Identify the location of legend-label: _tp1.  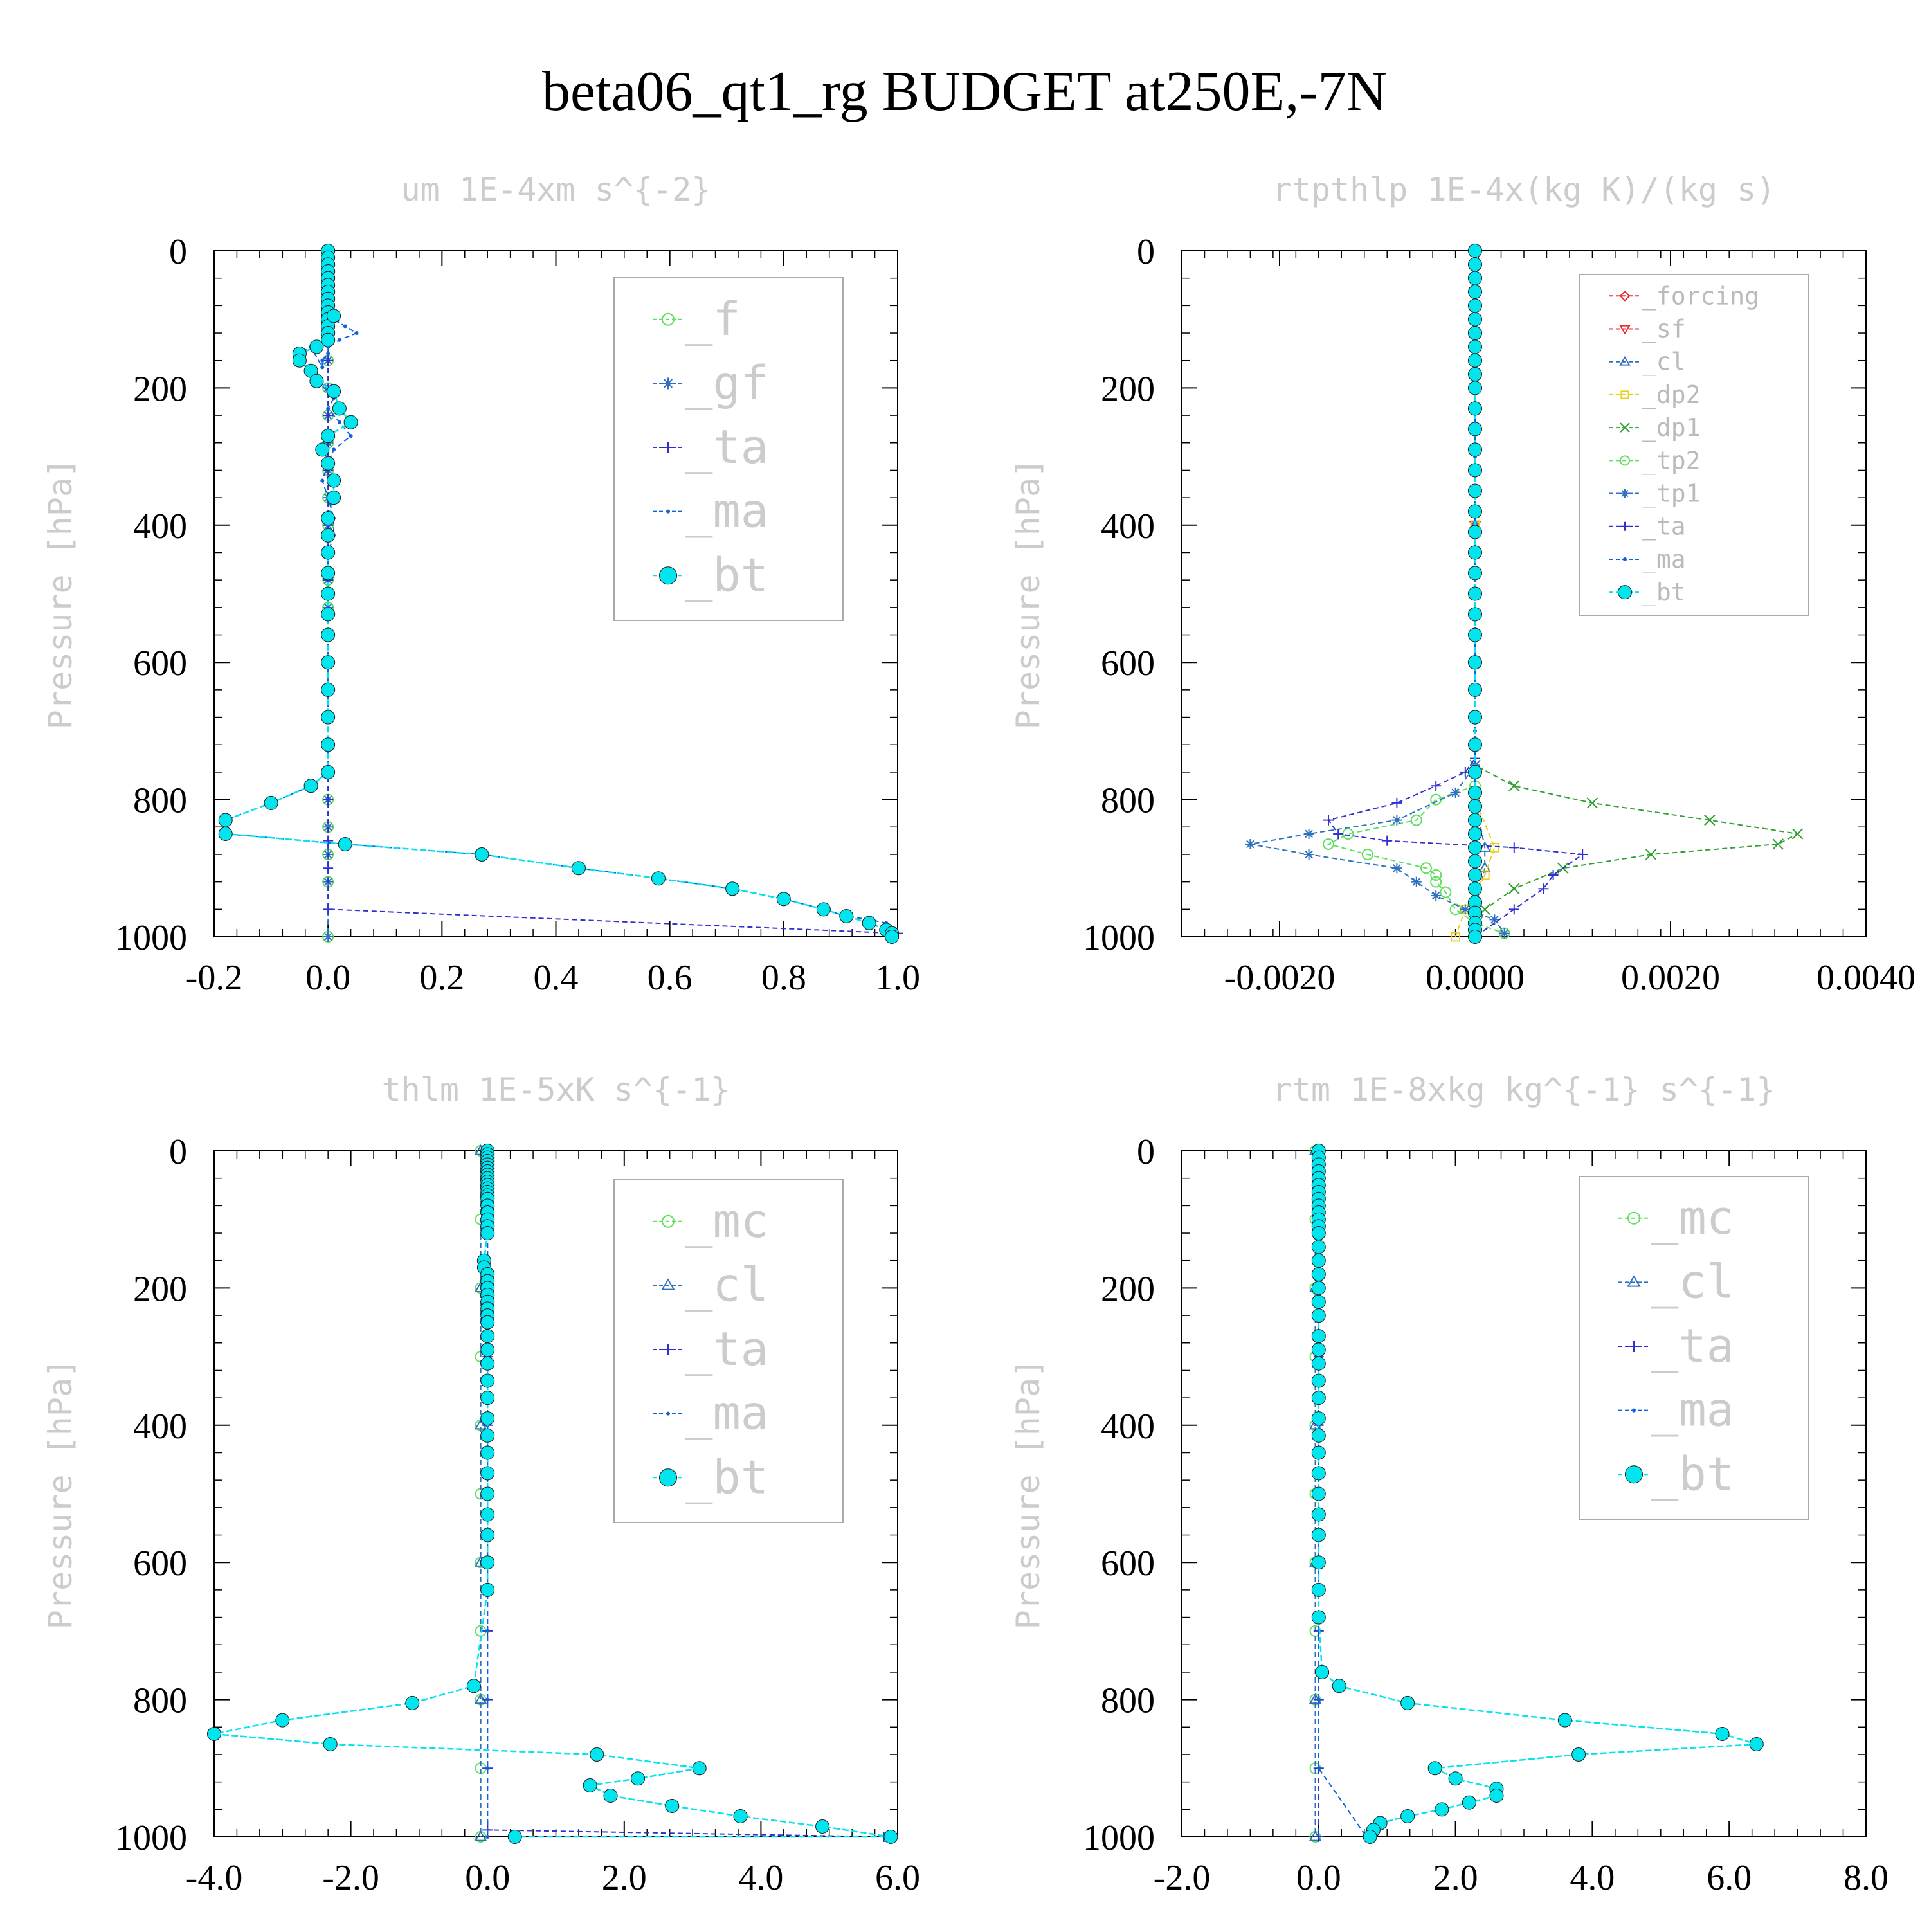
(1671, 494).